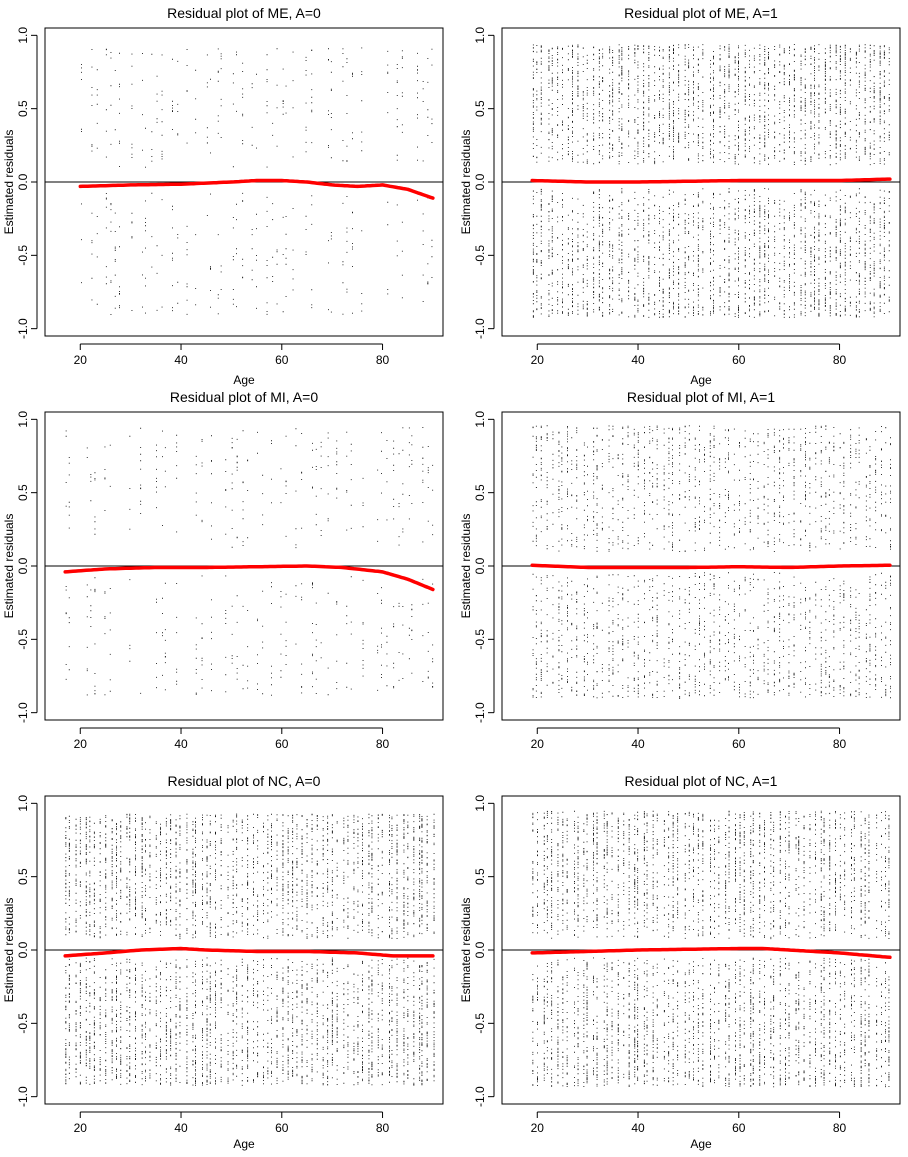 The image size is (908, 1157). I want to click on panel-title: Residual plot of NC, A=1, so click(701, 781).